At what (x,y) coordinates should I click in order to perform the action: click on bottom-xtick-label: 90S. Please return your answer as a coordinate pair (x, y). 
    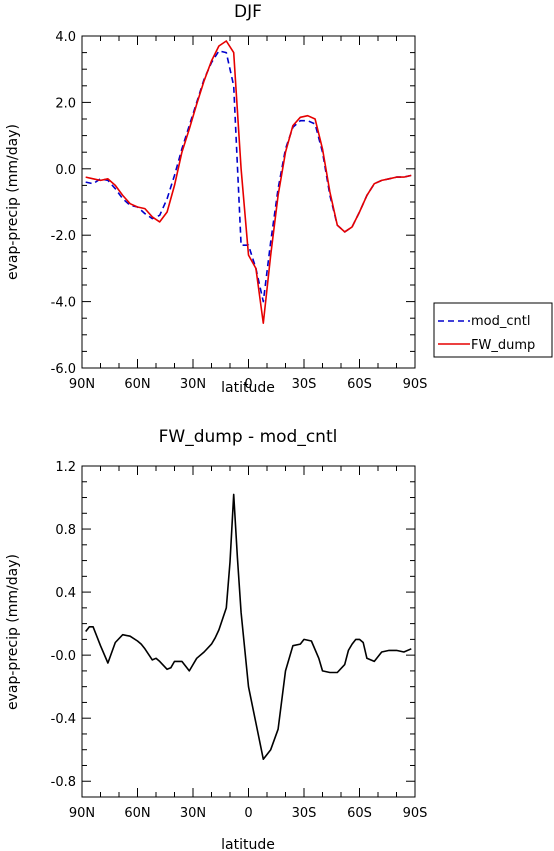
    Looking at the image, I should click on (415, 813).